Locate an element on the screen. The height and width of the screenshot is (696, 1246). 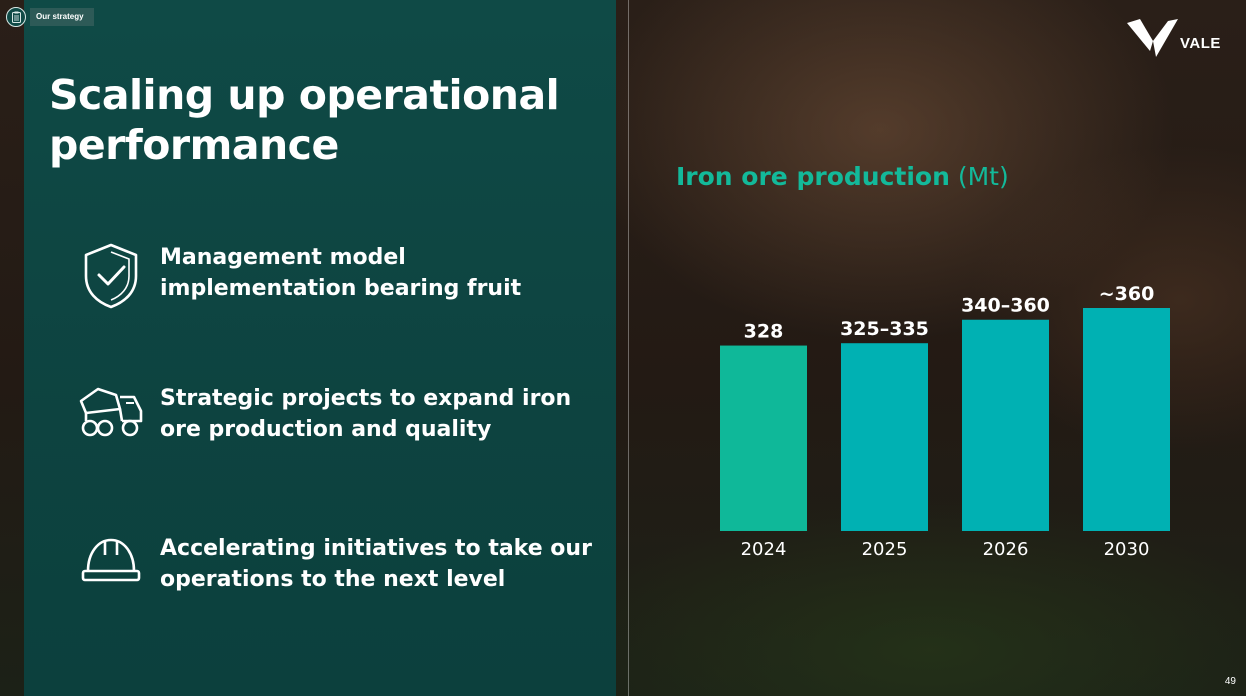
vale-logo is located at coordinates (1181, 38).